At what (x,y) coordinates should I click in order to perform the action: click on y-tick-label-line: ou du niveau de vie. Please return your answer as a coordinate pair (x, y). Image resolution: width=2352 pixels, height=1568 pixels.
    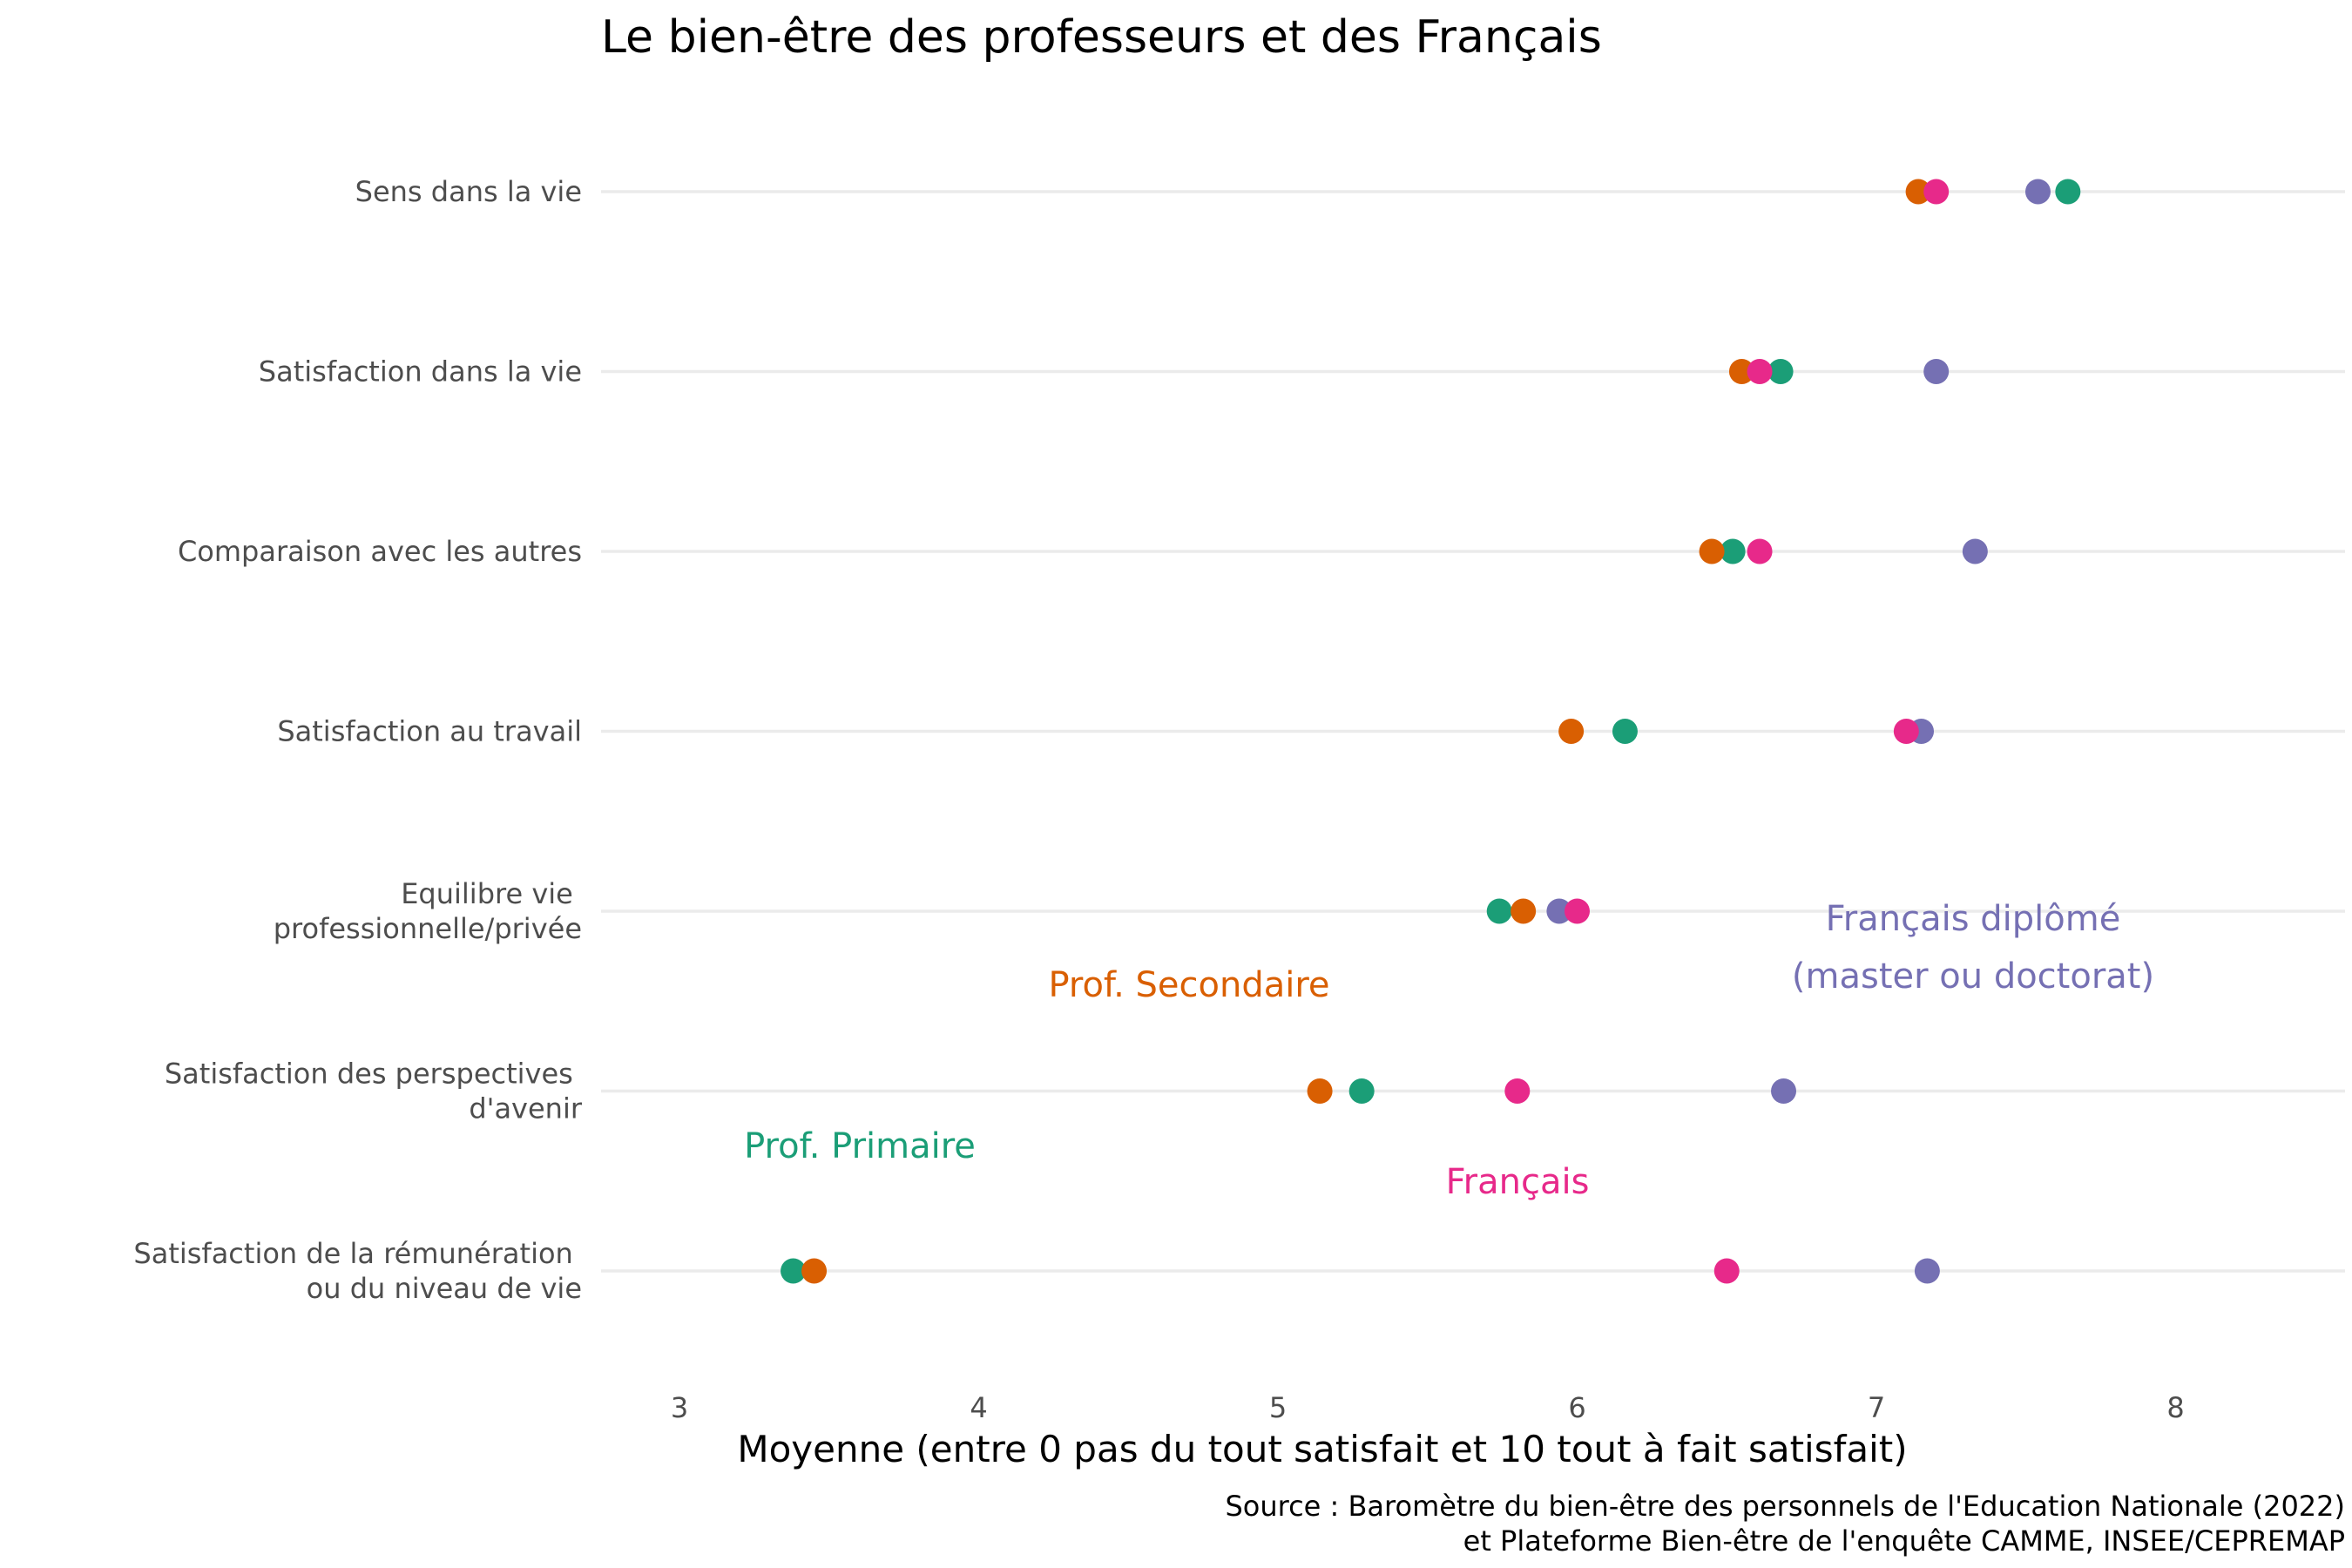
    Looking at the image, I should click on (444, 1289).